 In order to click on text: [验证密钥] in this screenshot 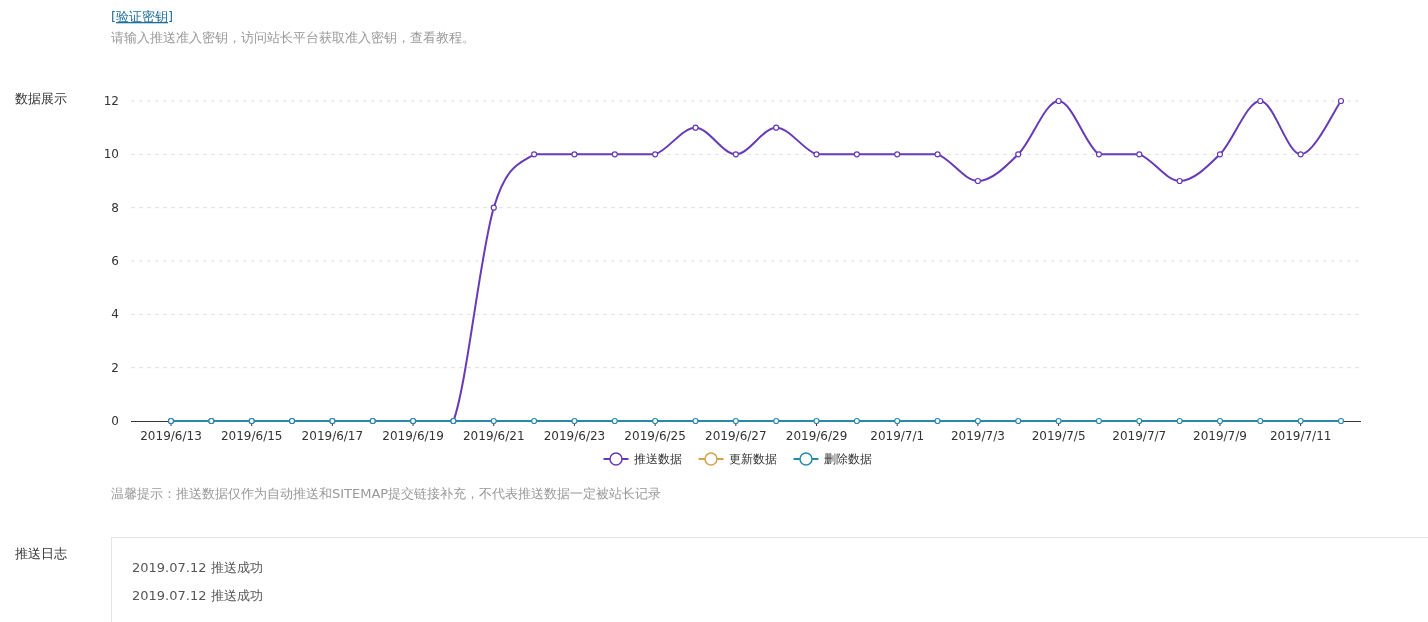, I will do `click(142, 16)`.